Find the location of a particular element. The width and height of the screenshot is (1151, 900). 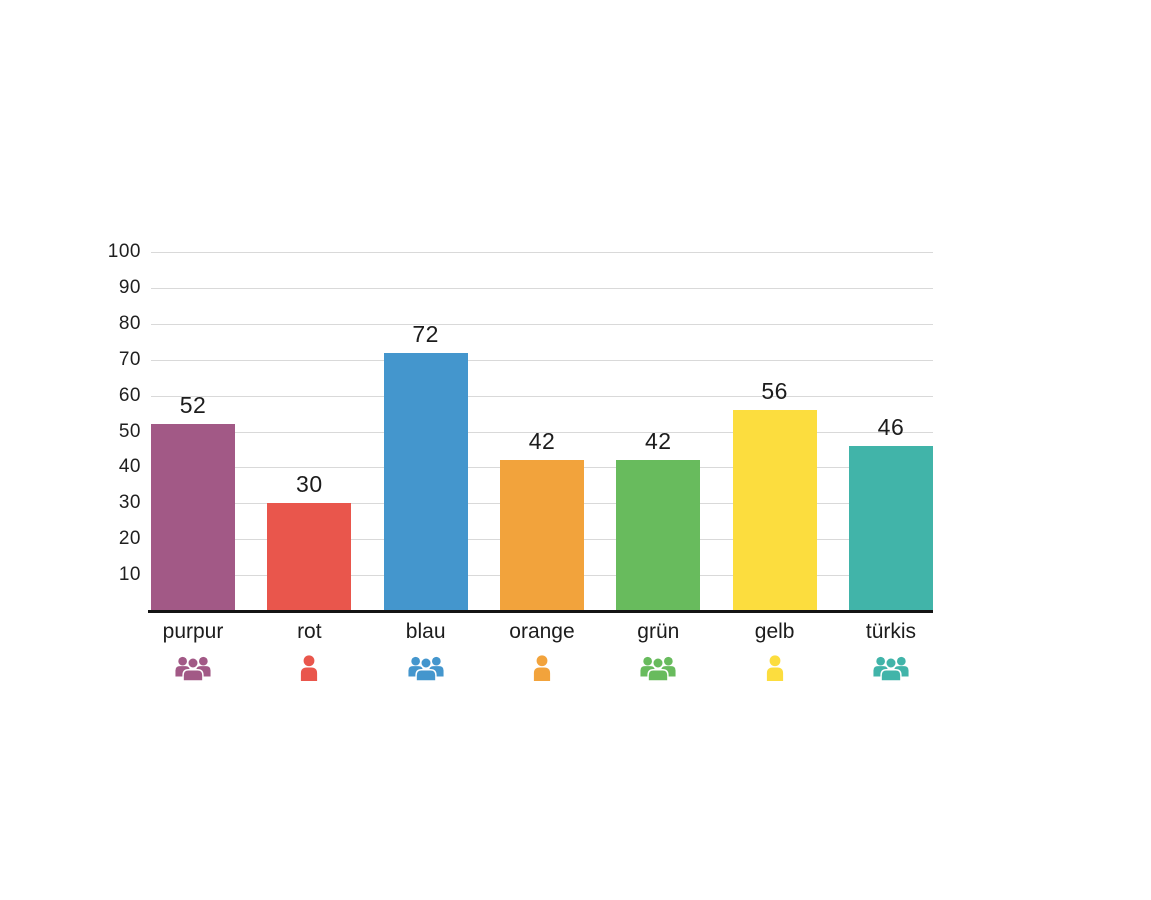

x-category-grün: grün is located at coordinates (658, 650).